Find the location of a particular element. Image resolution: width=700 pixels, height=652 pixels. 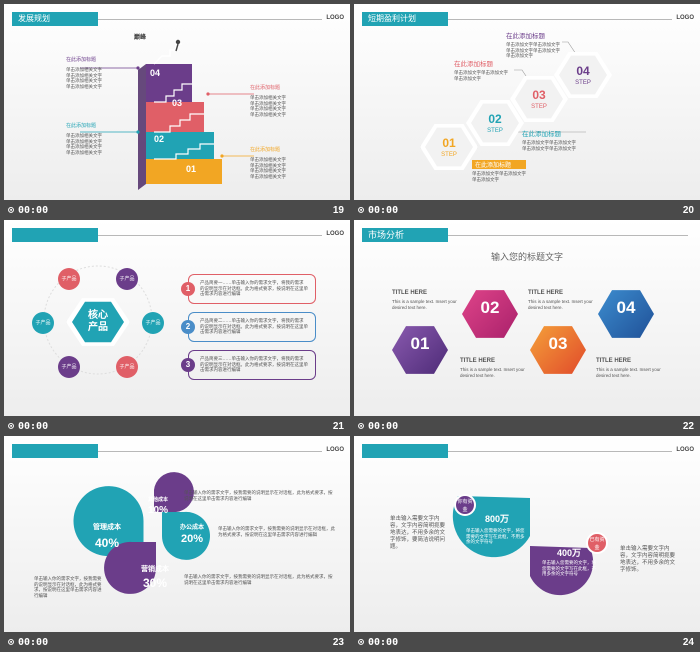

petal-label: 其他成本 is located at coordinates (157, 500).